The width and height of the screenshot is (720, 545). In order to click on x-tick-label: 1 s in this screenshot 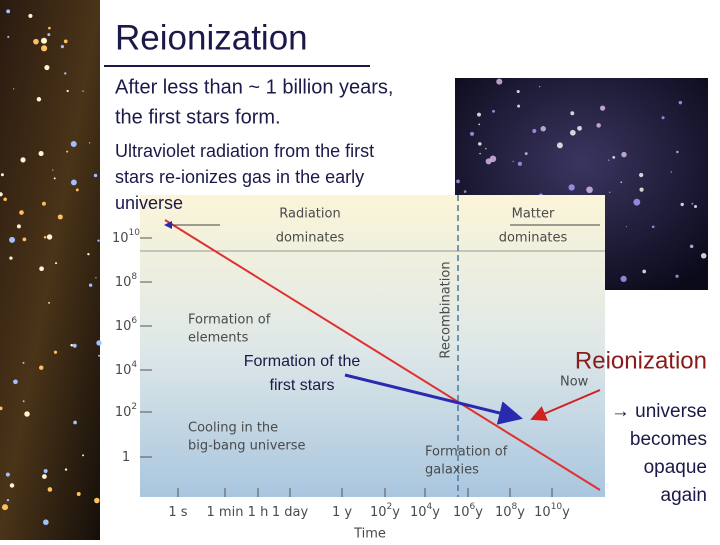, I will do `click(177, 512)`.